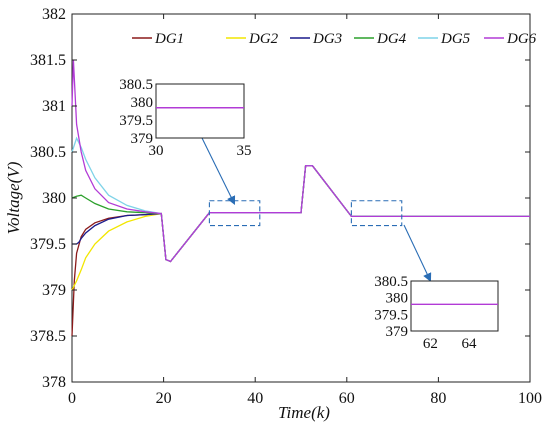 This screenshot has width=550, height=435. I want to click on y-tick-label: 380, so click(54, 198).